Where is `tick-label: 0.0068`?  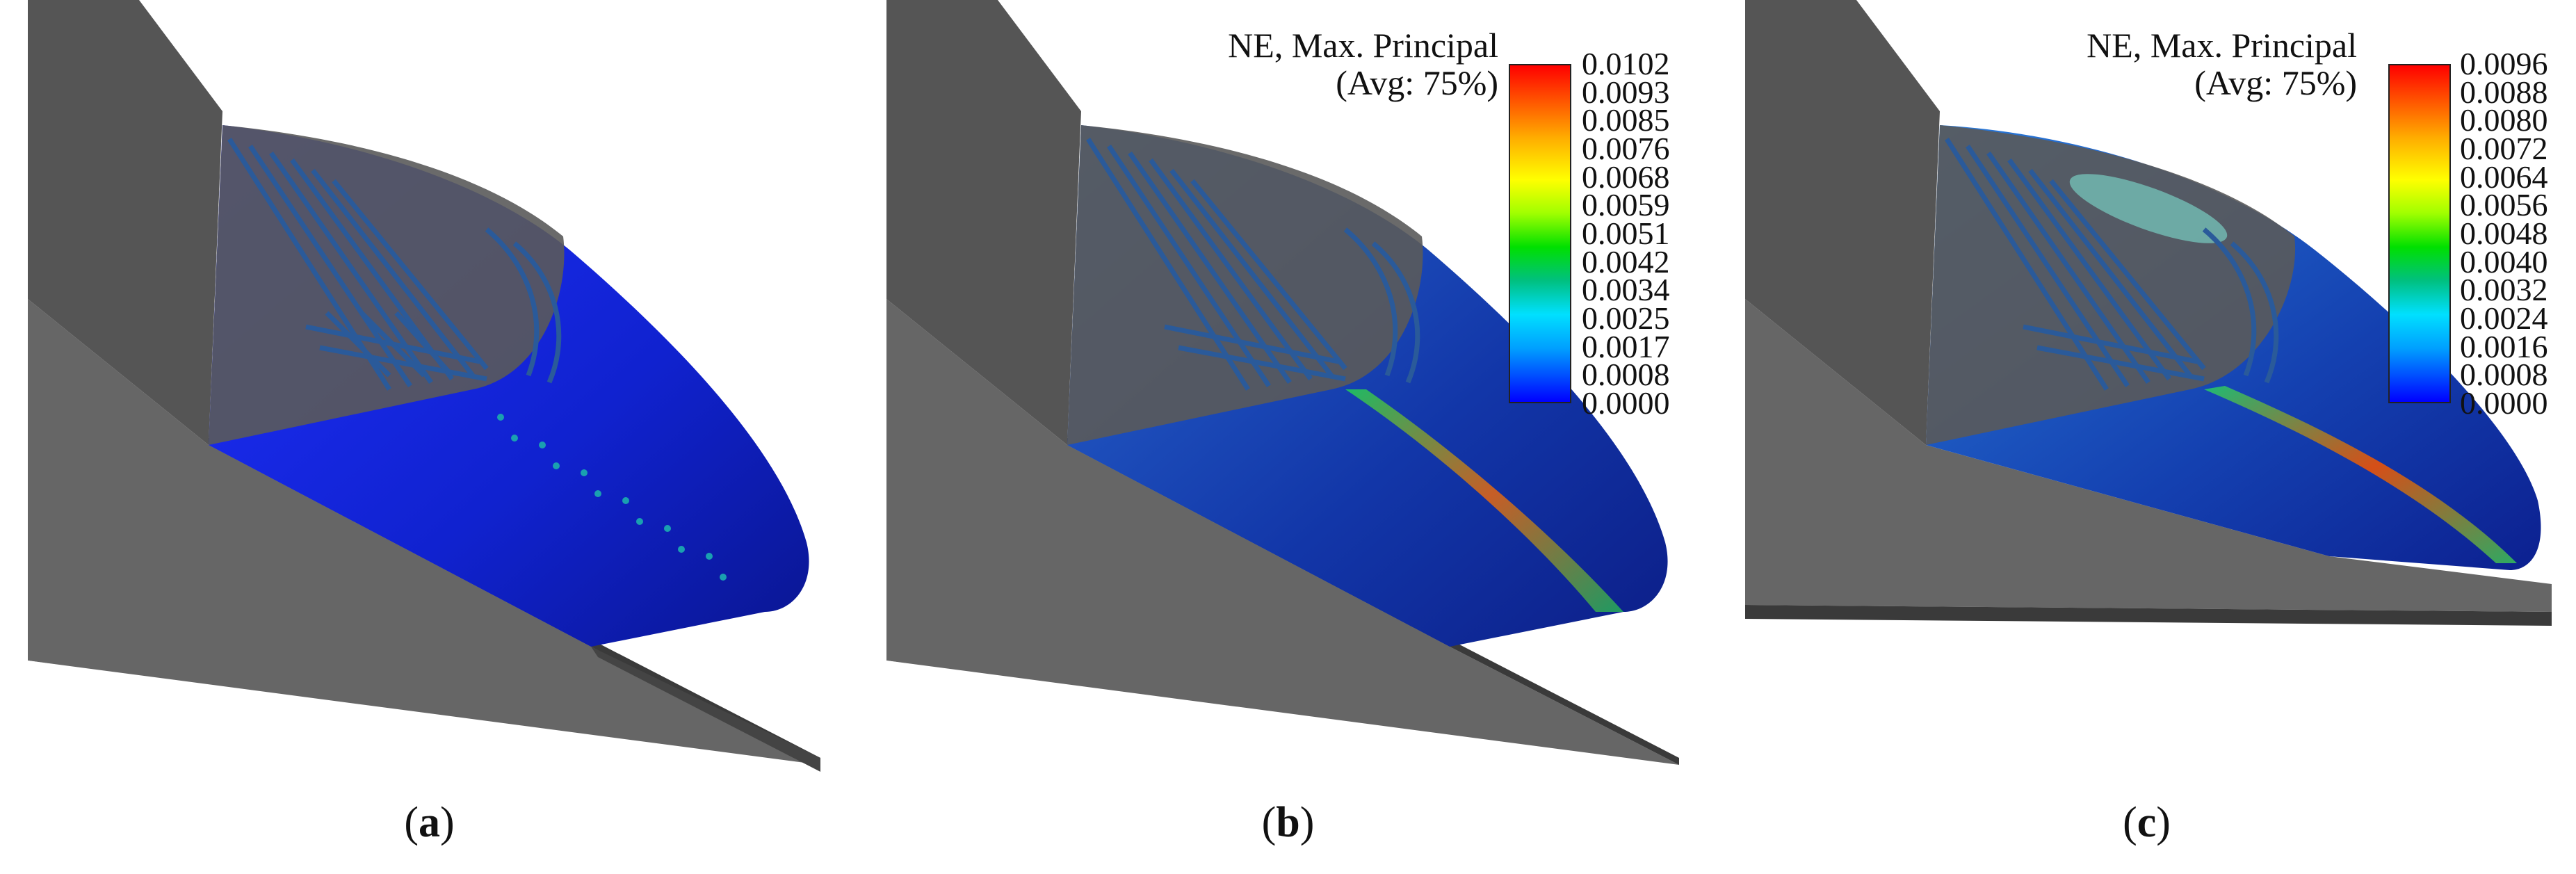 tick-label: 0.0068 is located at coordinates (1626, 177).